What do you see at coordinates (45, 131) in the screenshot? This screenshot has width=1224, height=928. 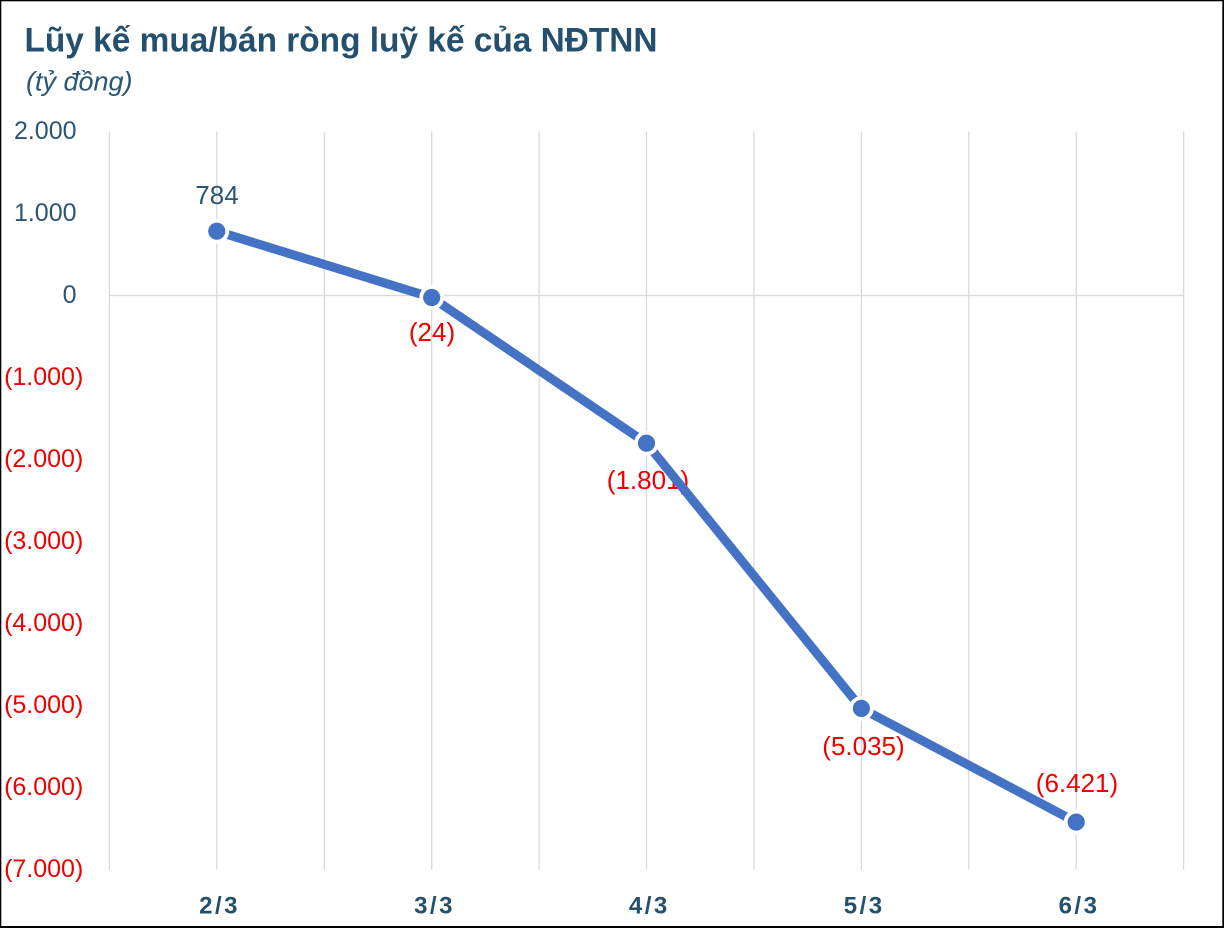 I see `svg-text: 2.000` at bounding box center [45, 131].